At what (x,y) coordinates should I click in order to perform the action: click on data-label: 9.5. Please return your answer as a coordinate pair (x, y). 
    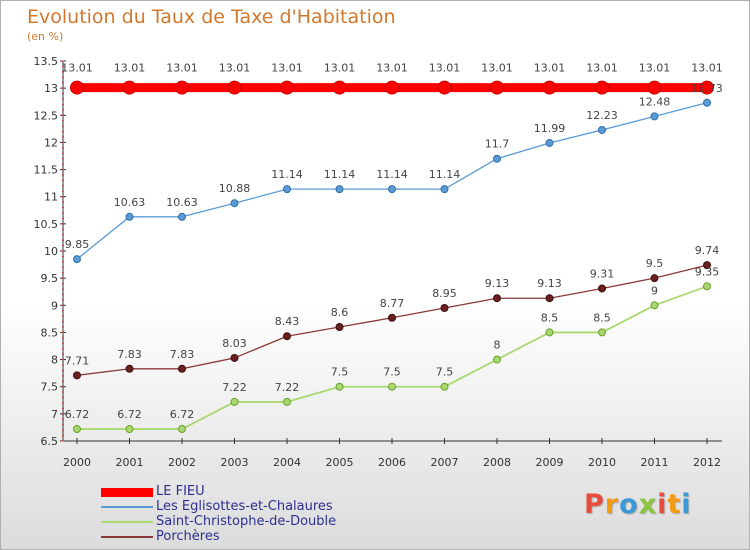
    Looking at the image, I should click on (655, 263).